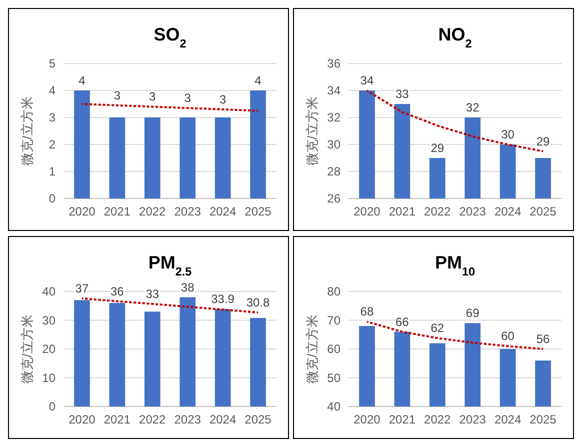 The image size is (580, 447). I want to click on data-label: 60, so click(508, 336).